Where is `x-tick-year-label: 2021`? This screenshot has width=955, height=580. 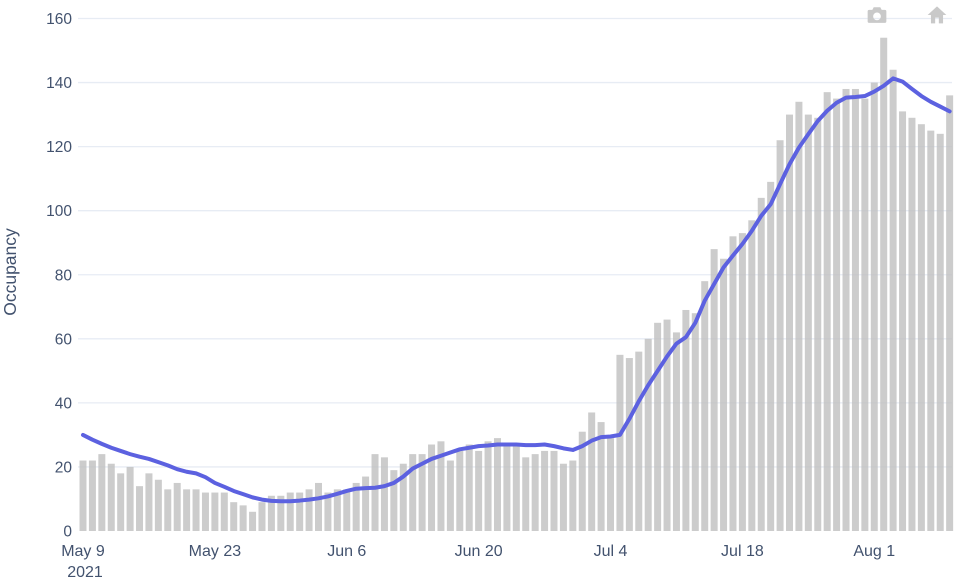 x-tick-year-label: 2021 is located at coordinates (85, 572).